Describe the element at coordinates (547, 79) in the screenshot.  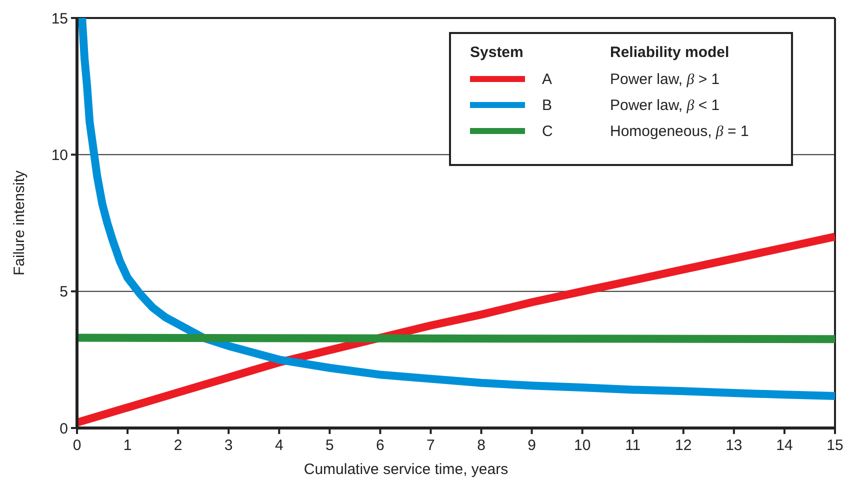
I see `legend-label: A` at that location.